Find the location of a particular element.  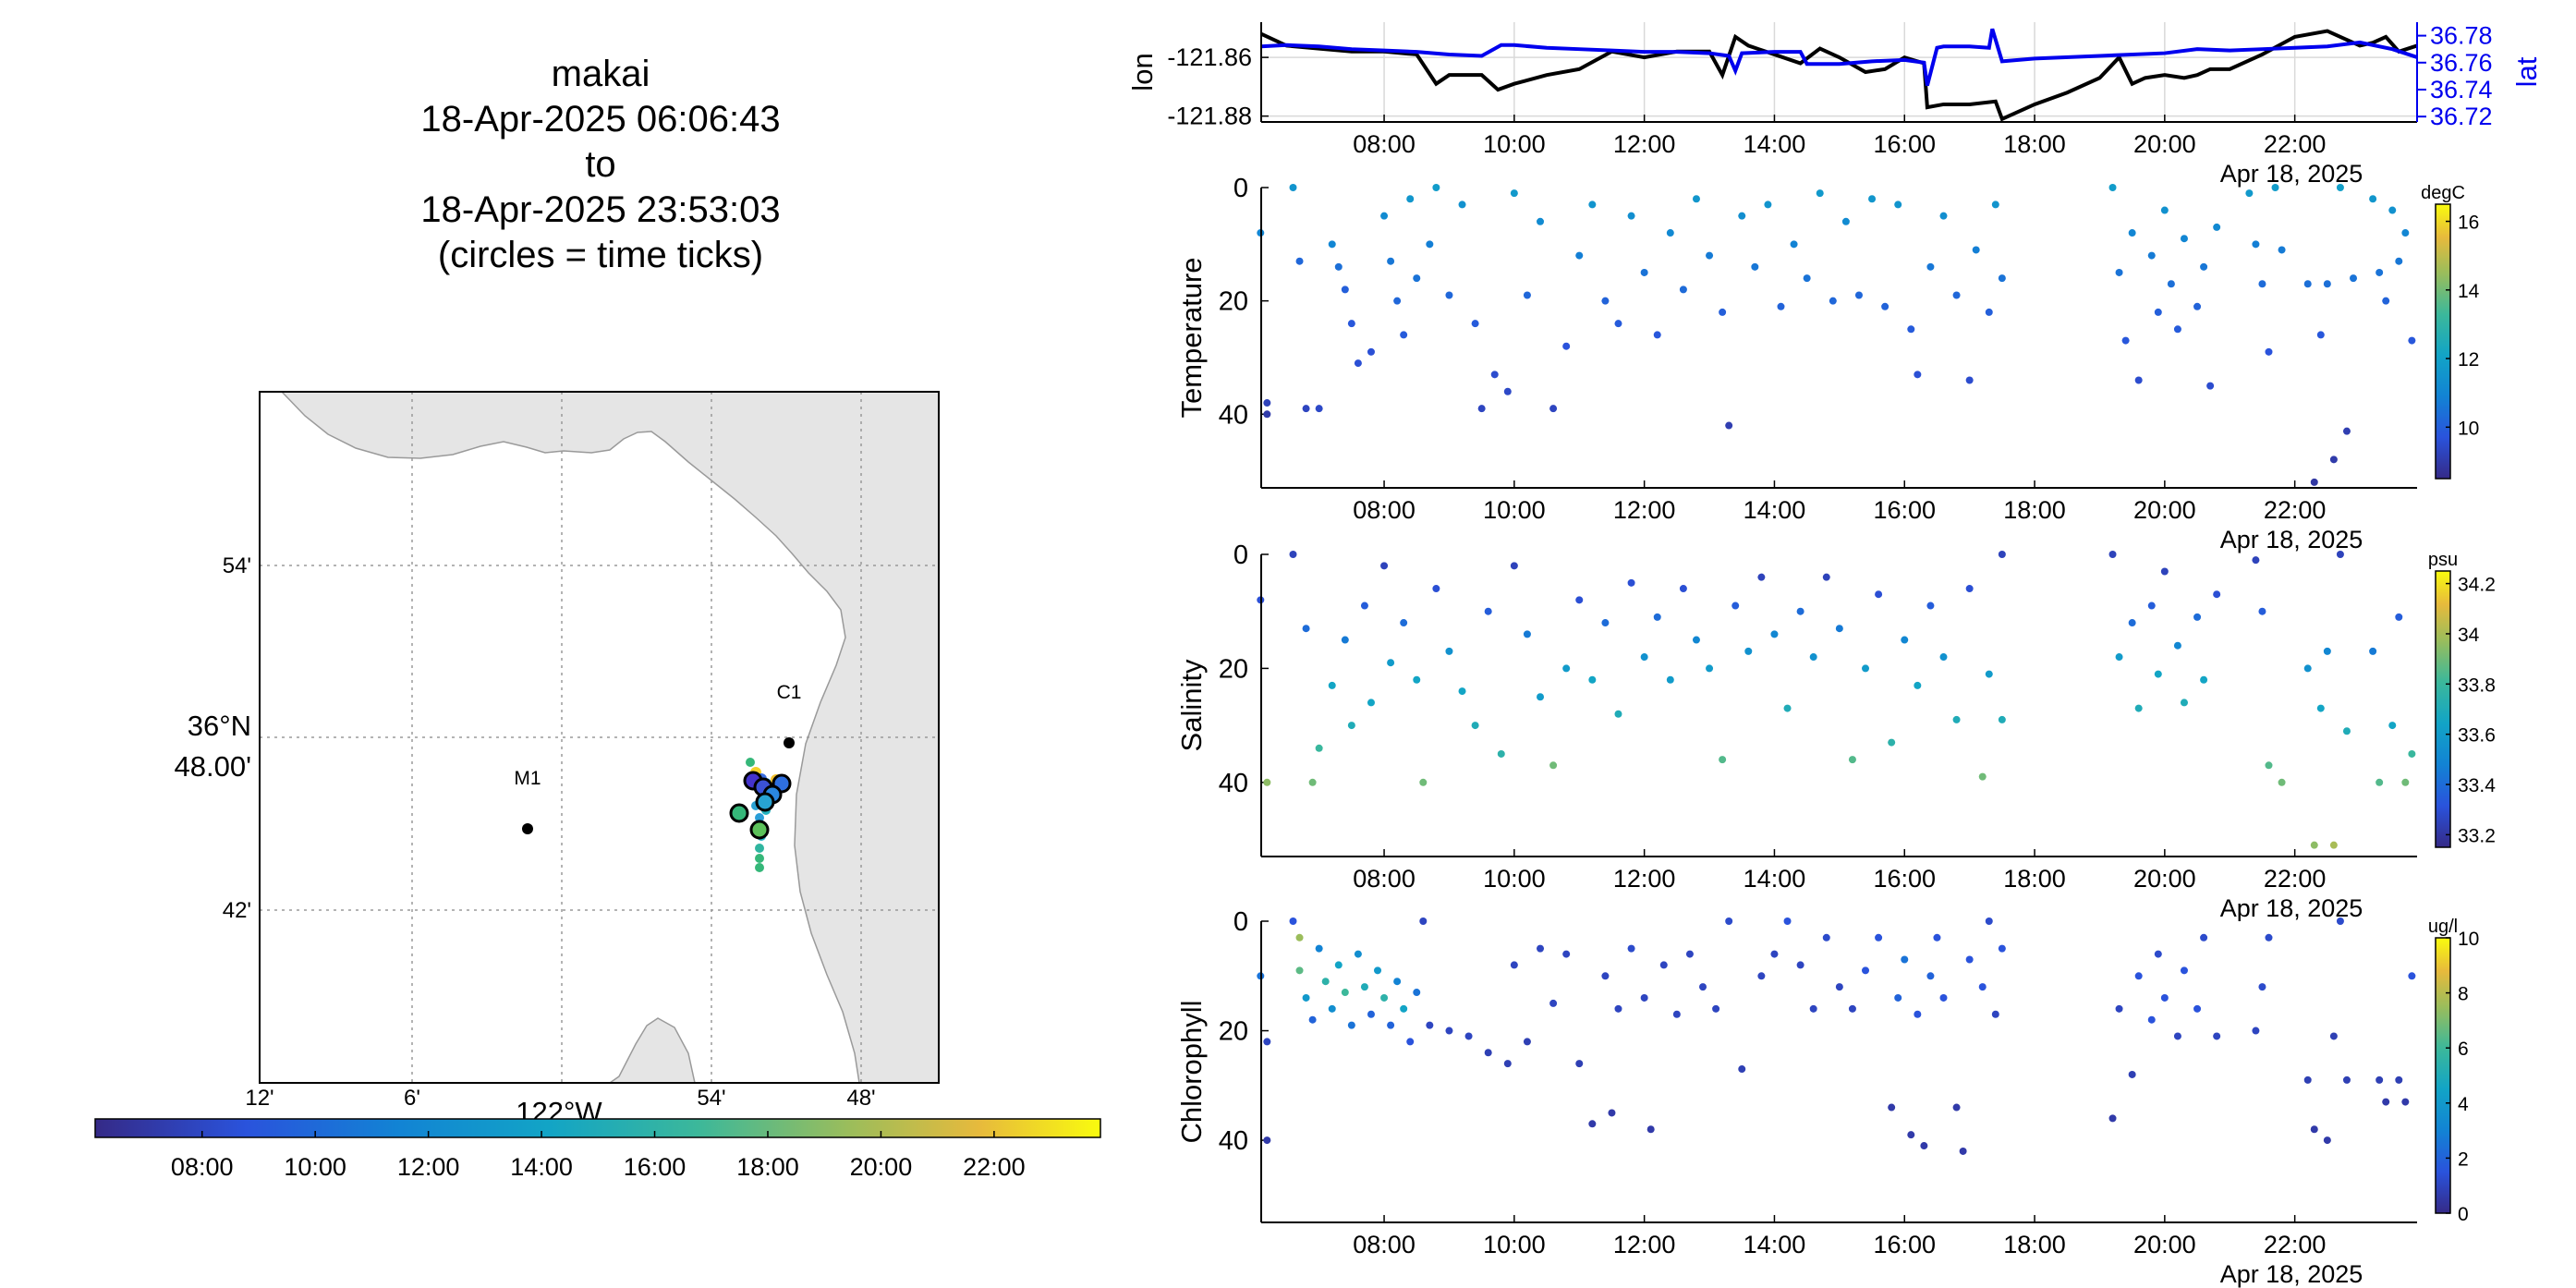

colorbar-units: ug/l is located at coordinates (2443, 927).